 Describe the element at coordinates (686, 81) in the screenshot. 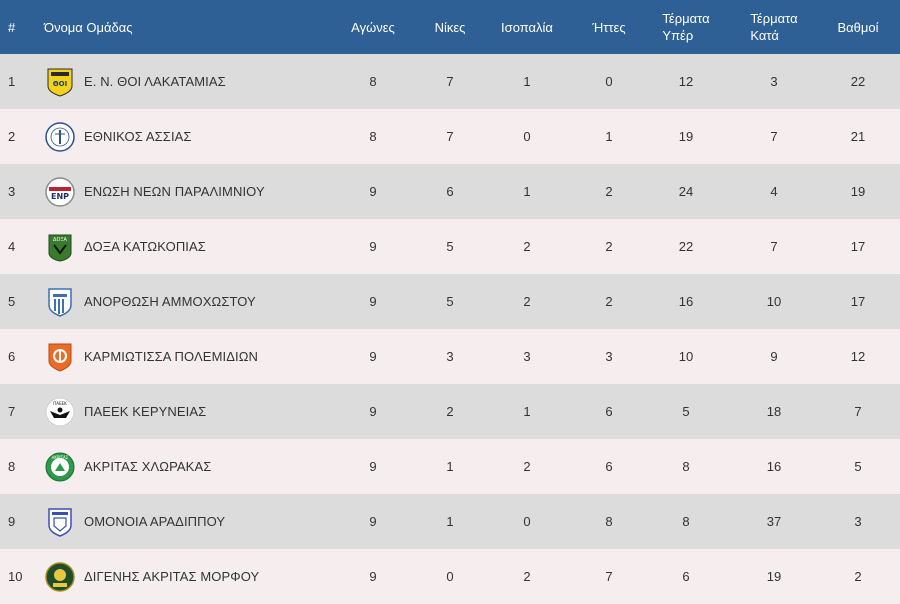

I see `cell-gf: 12` at that location.